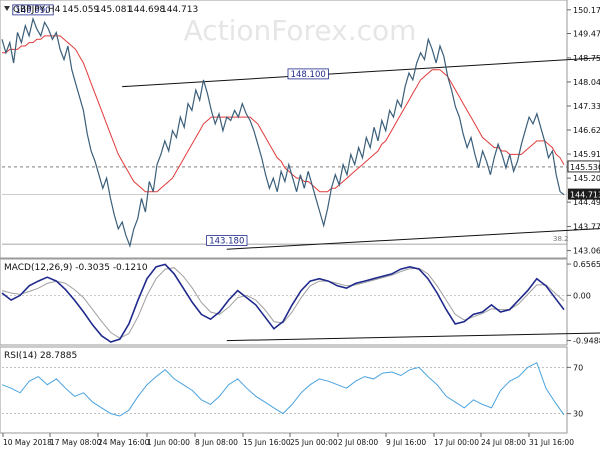 The height and width of the screenshot is (454, 600). I want to click on x-tick-label: 2 Jul 08:00, so click(358, 442).